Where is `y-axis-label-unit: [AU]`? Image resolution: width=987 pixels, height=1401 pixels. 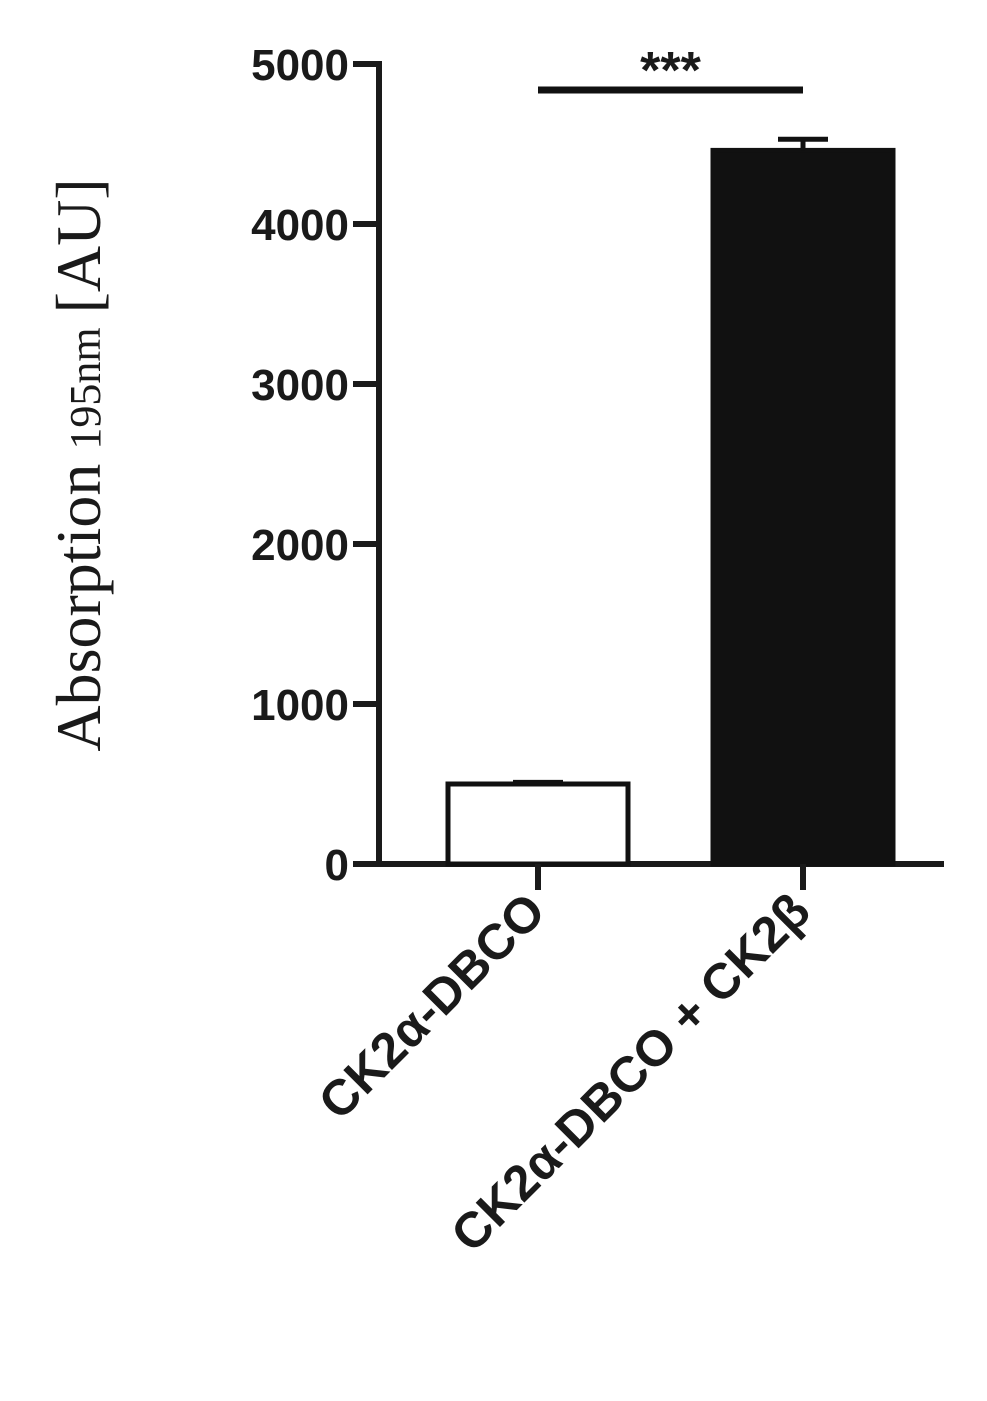
y-axis-label-unit: [AU] is located at coordinates (78, 245).